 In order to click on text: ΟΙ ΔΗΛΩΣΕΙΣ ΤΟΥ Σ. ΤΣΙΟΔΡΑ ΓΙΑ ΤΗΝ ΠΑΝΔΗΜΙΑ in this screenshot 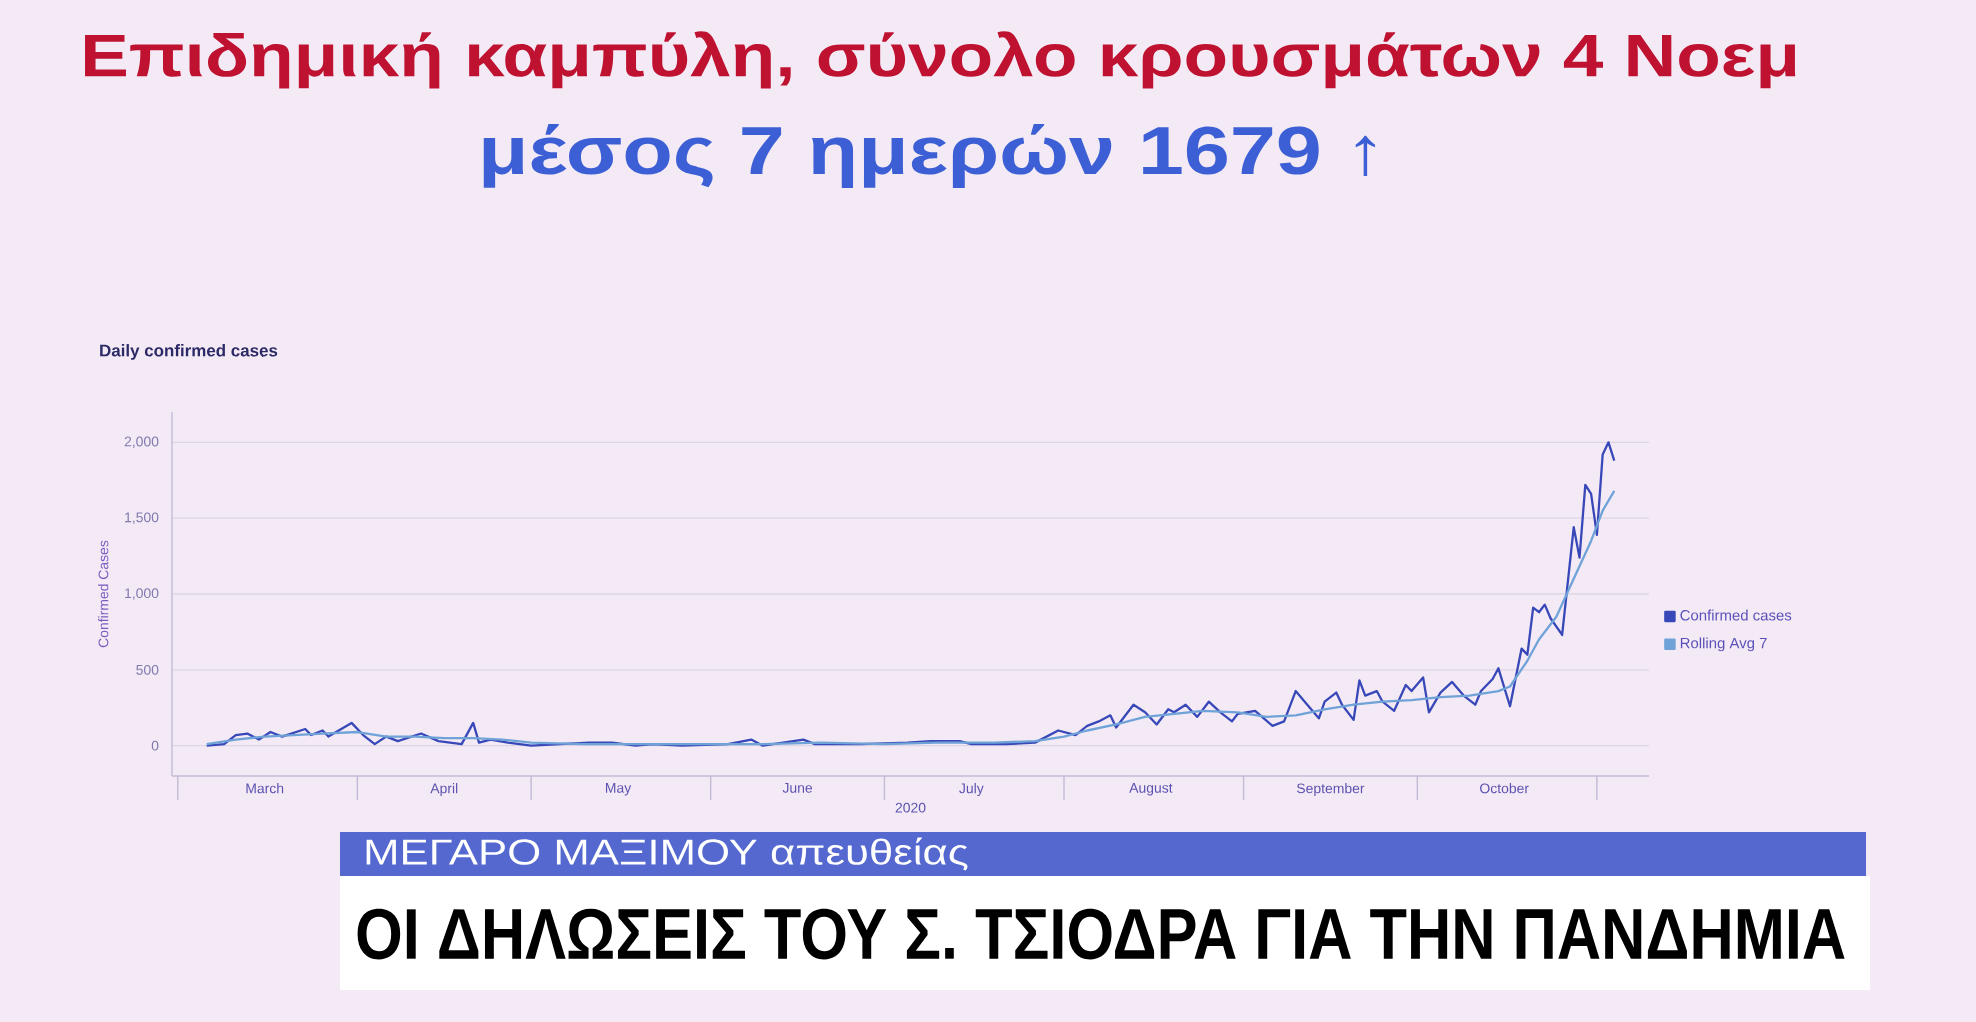, I will do `click(1101, 934)`.